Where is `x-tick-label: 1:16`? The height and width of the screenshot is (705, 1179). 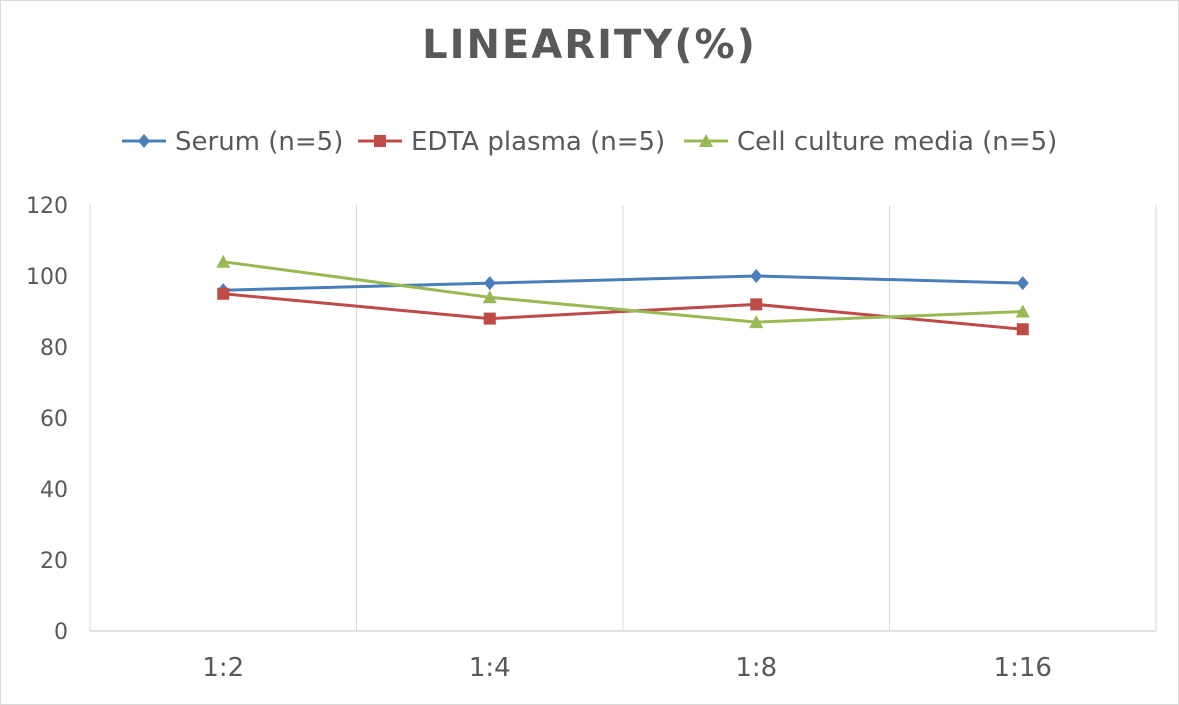 x-tick-label: 1:16 is located at coordinates (1023, 668).